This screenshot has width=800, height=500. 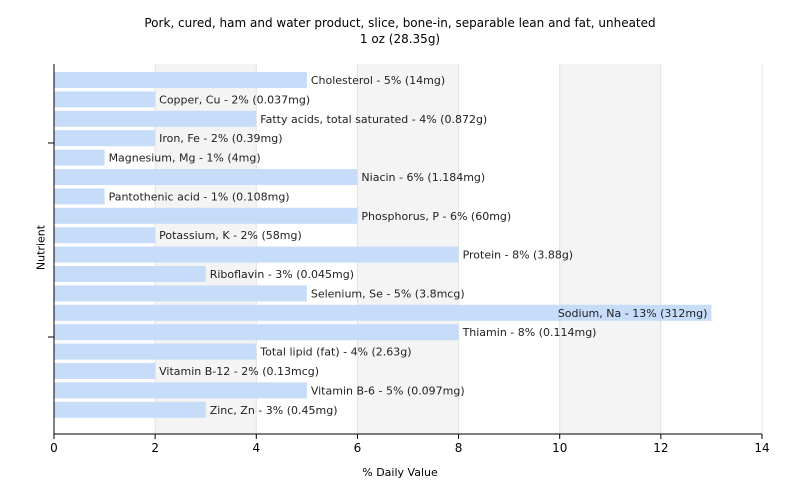 What do you see at coordinates (234, 99) in the screenshot?
I see `bar-label: Copper, Cu - 2% (0.037mg)` at bounding box center [234, 99].